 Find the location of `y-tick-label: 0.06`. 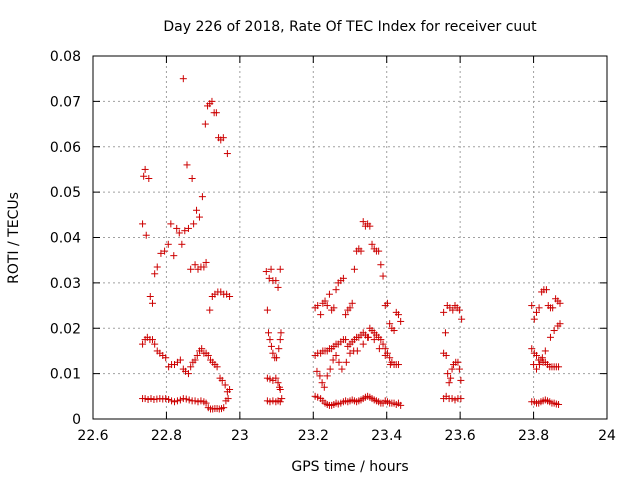

y-tick-label: 0.06 is located at coordinates (65, 148).